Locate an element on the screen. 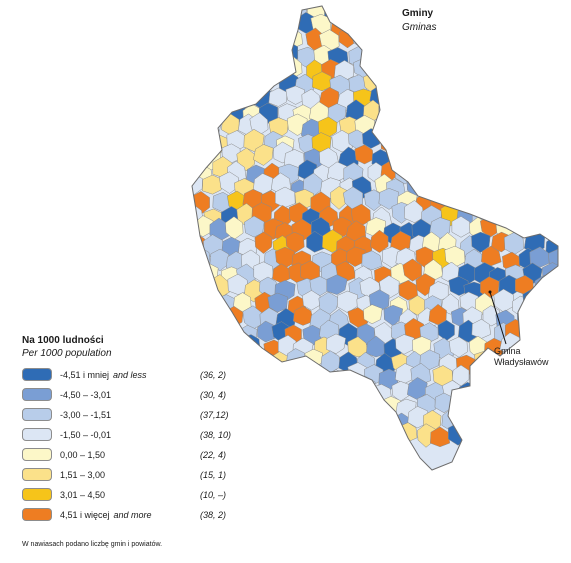 The width and height of the screenshot is (571, 563). legend-label-text: -3,00 – -1,51 is located at coordinates (86, 415).